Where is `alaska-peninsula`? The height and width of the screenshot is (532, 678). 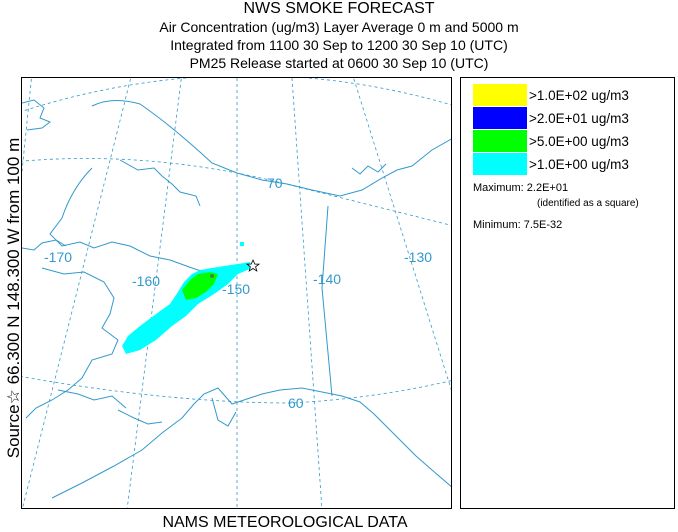 alaska-peninsula is located at coordinates (140, 417).